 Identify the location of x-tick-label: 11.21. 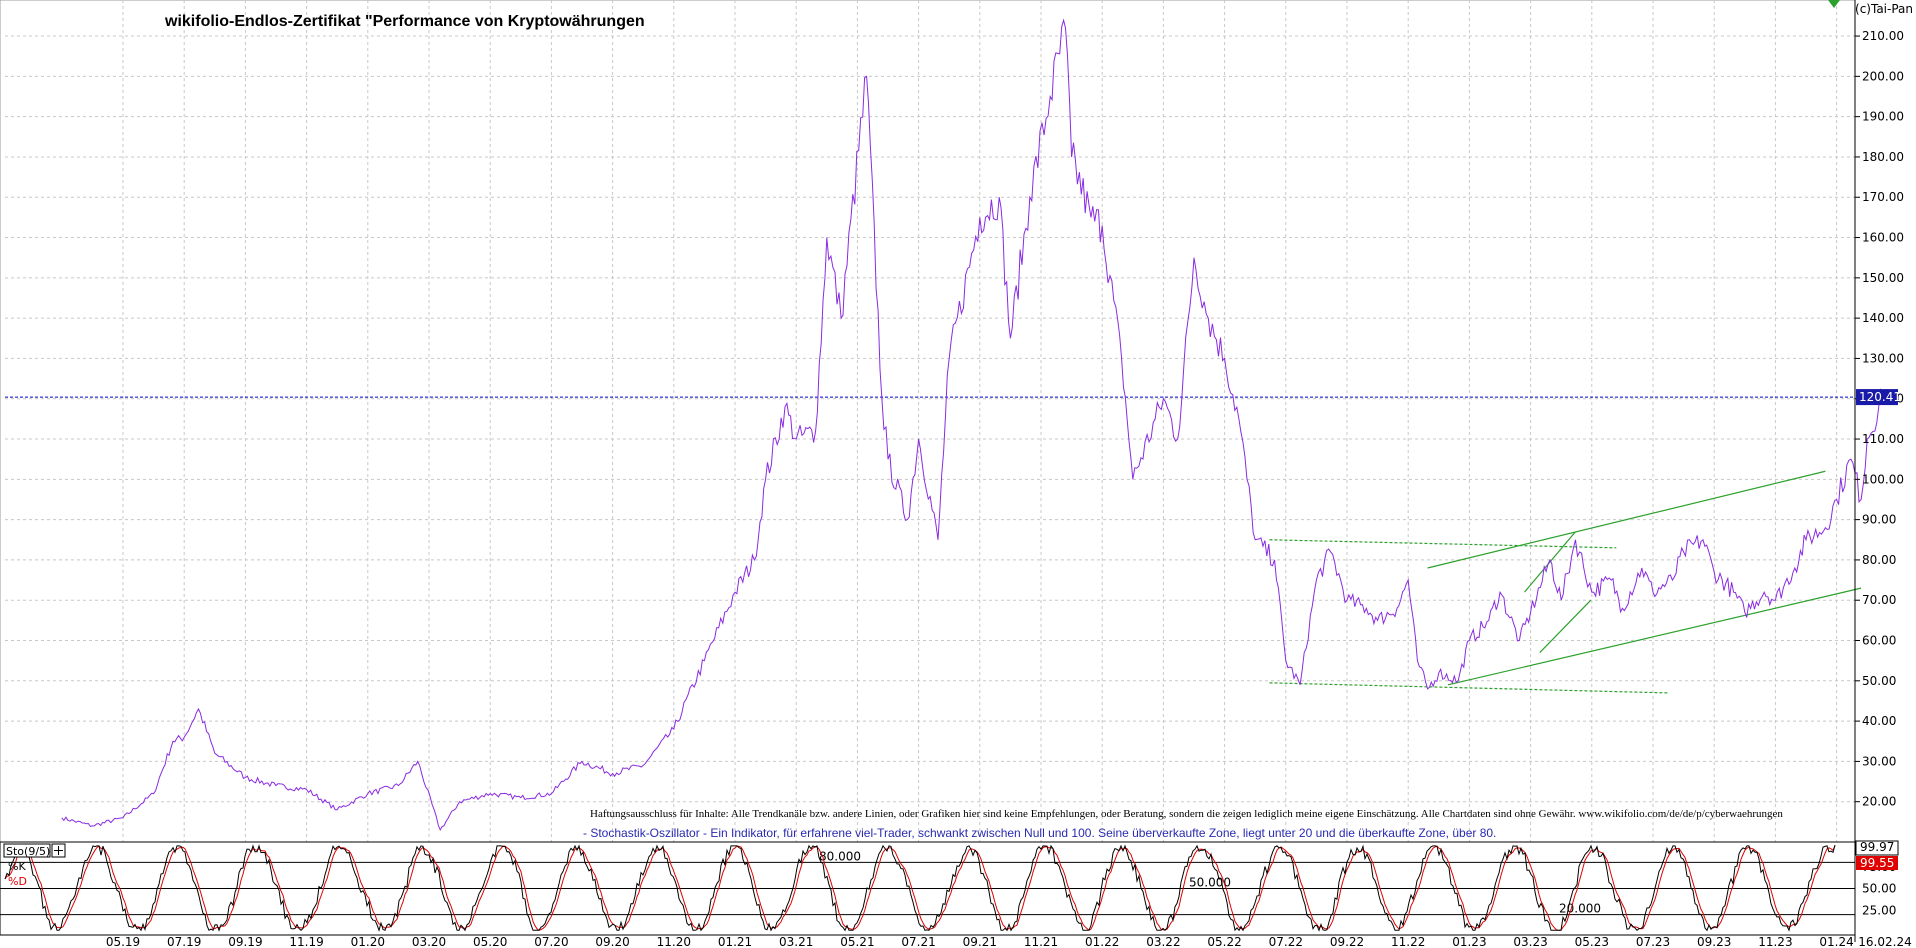
(1041, 941).